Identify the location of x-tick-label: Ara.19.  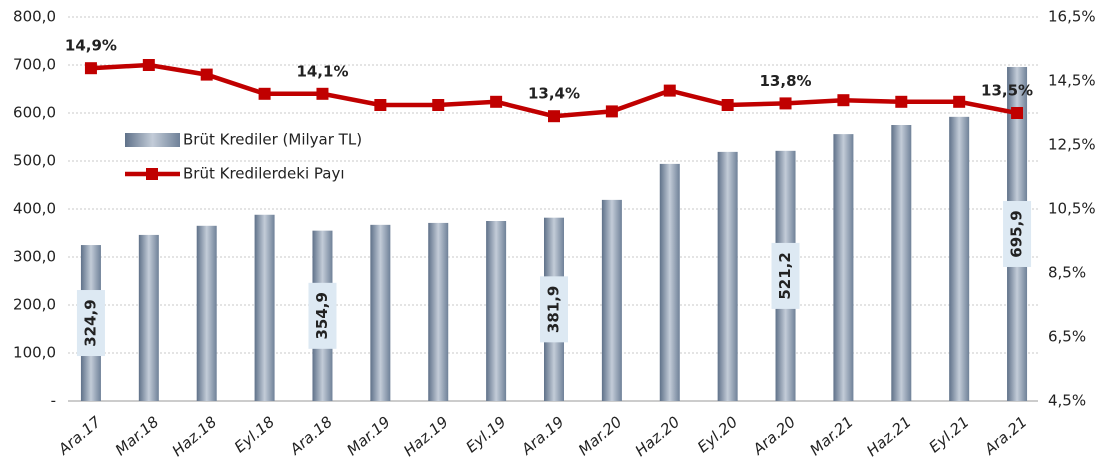
(542, 436).